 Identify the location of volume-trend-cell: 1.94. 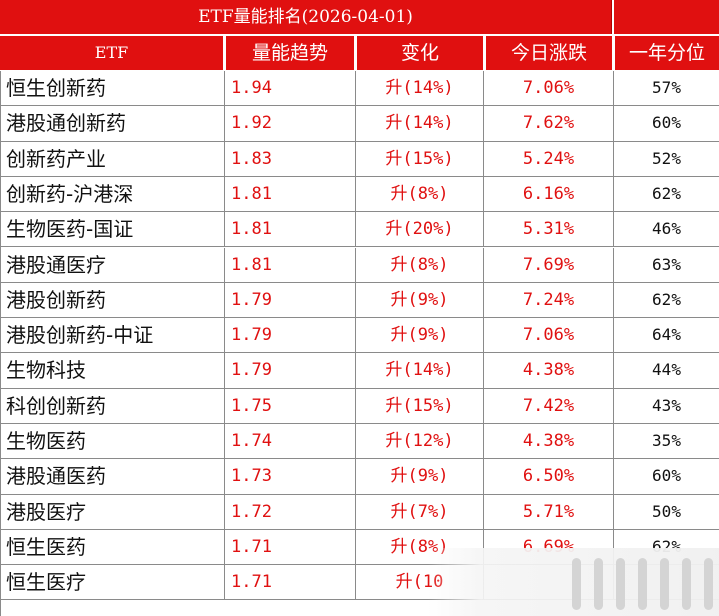
(290, 88).